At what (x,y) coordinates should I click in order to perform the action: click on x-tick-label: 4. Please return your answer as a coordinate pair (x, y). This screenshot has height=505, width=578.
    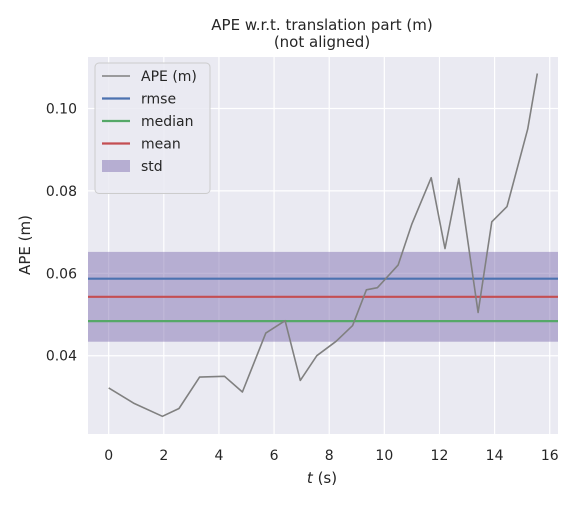
    Looking at the image, I should click on (218, 456).